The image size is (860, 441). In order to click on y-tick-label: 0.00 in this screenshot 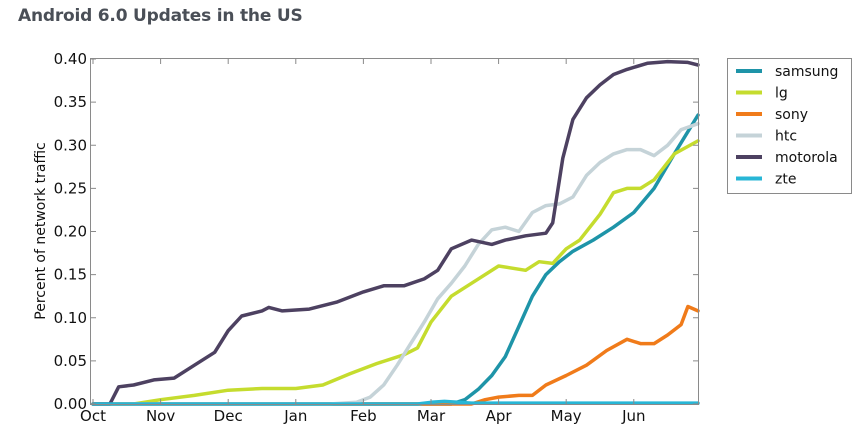, I will do `click(70, 404)`.